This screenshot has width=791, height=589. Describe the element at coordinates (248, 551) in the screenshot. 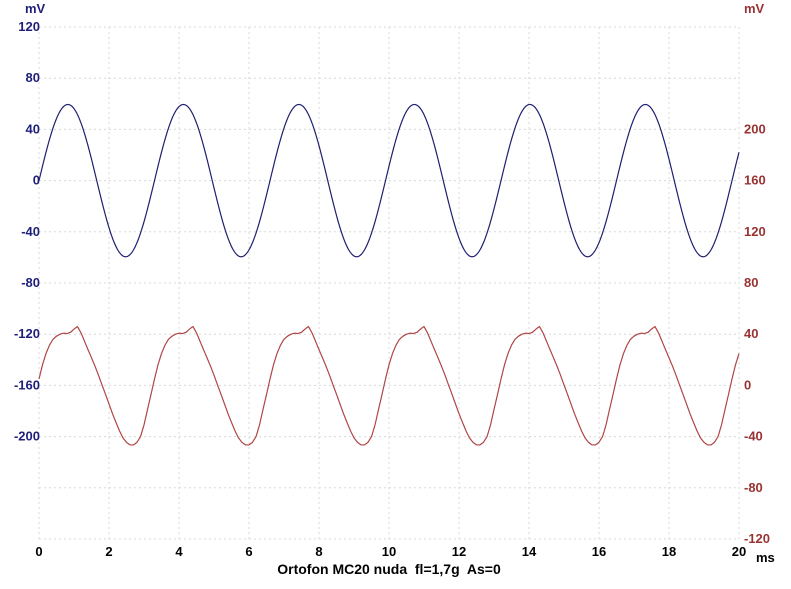

I see `x-tick-label: 6` at that location.